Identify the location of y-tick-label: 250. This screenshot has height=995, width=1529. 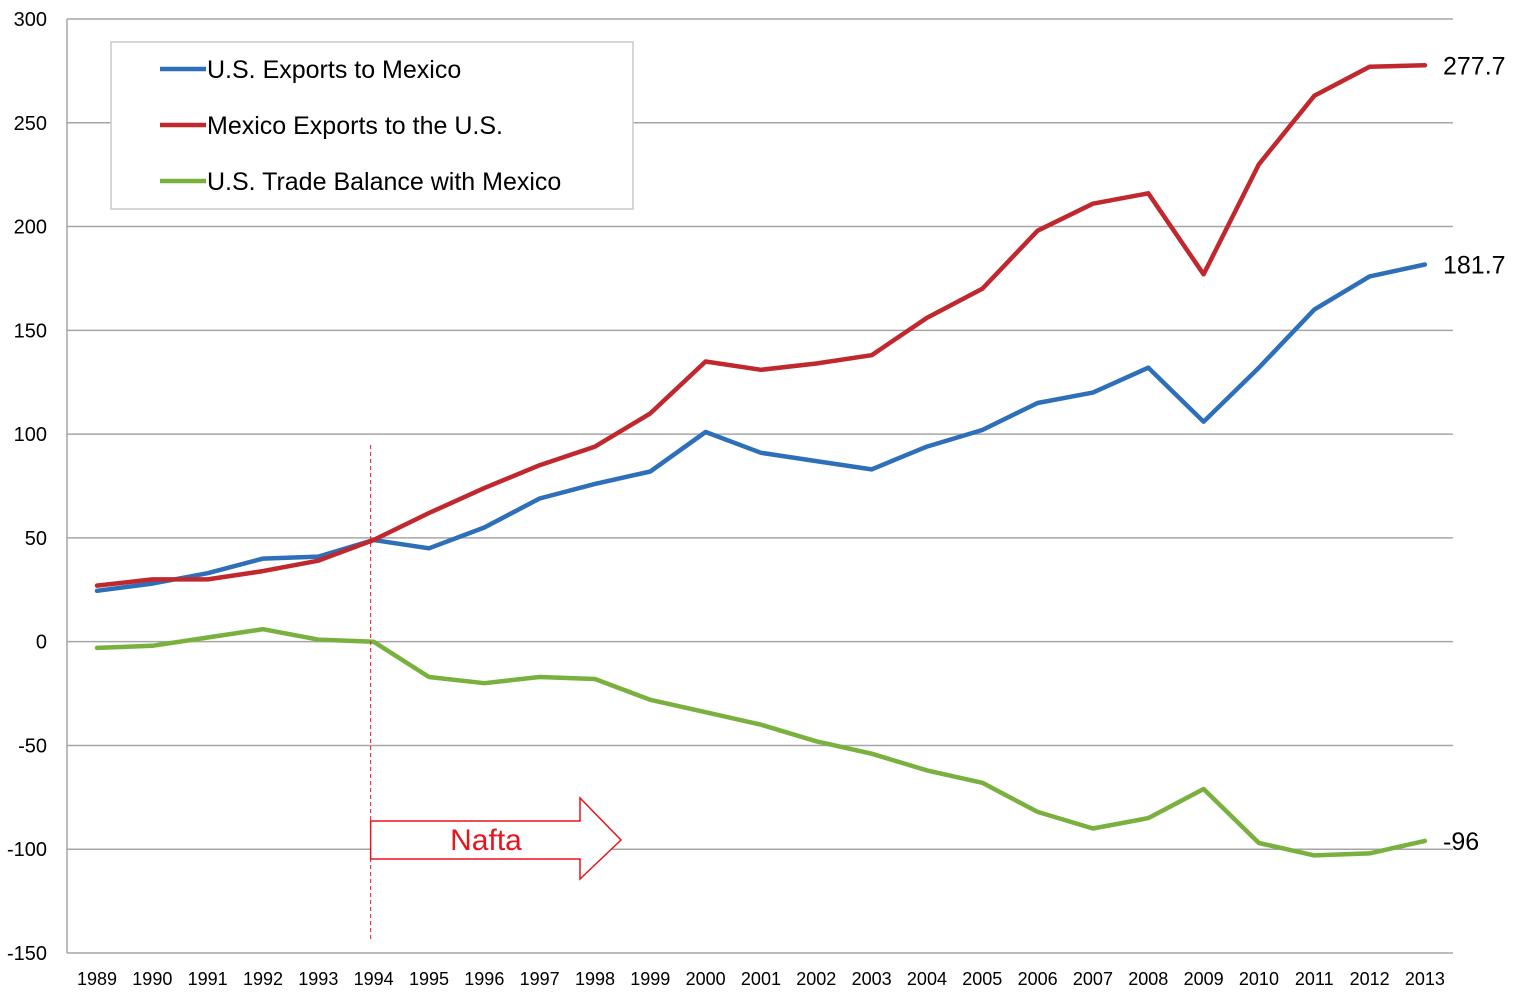
(30, 124).